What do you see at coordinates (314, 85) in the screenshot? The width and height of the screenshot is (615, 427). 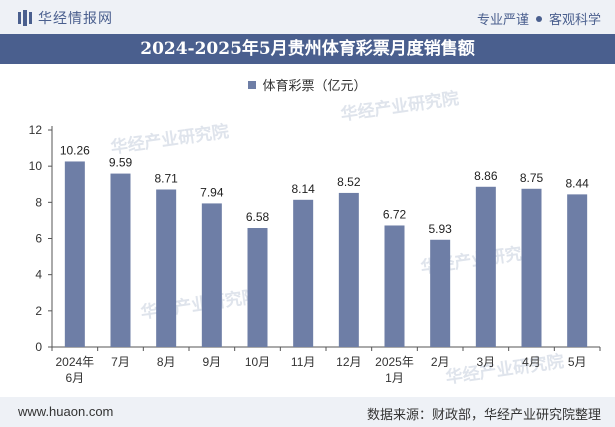 I see `legend-label: 体育彩票（亿元）` at bounding box center [314, 85].